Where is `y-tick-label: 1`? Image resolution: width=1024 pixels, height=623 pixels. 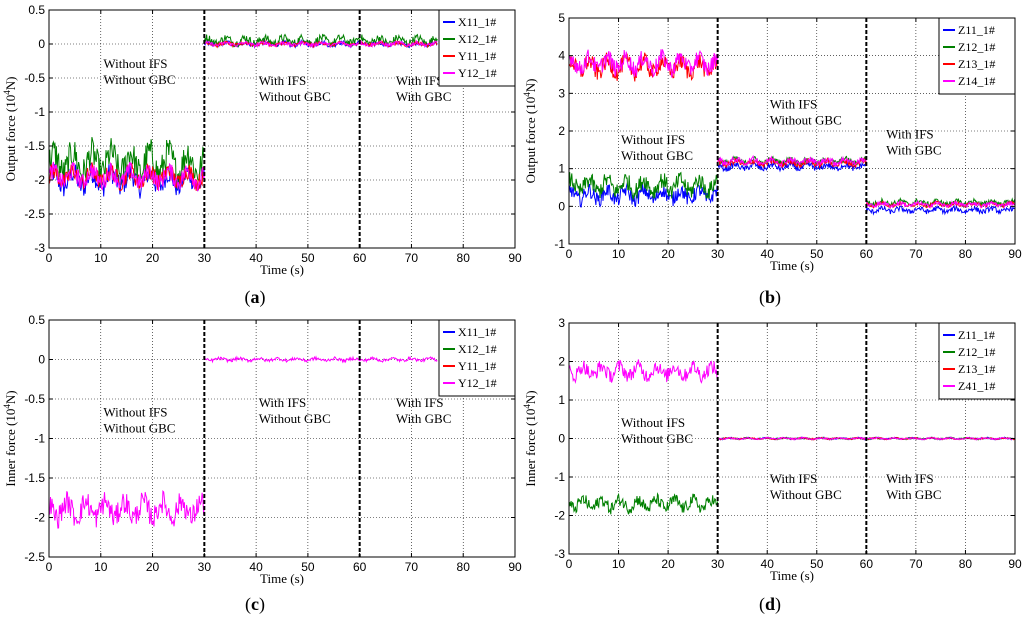 y-tick-label: 1 is located at coordinates (561, 400).